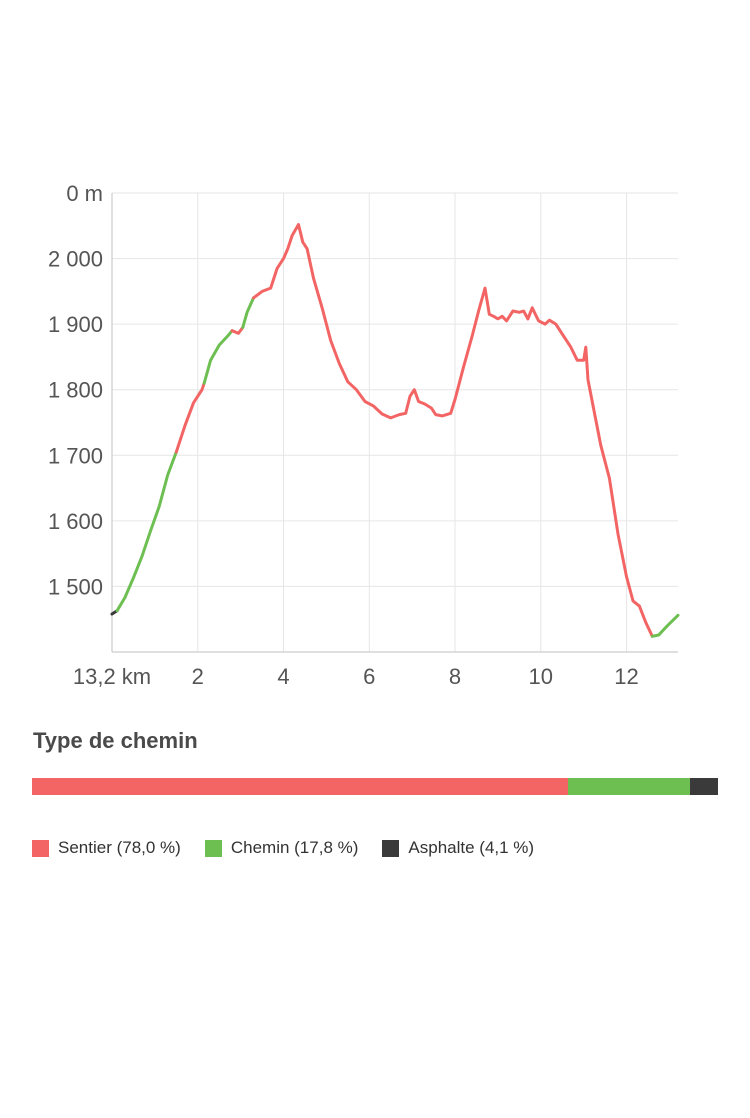  What do you see at coordinates (119, 847) in the screenshot?
I see `legend-label: Sentier (78,0 %)` at bounding box center [119, 847].